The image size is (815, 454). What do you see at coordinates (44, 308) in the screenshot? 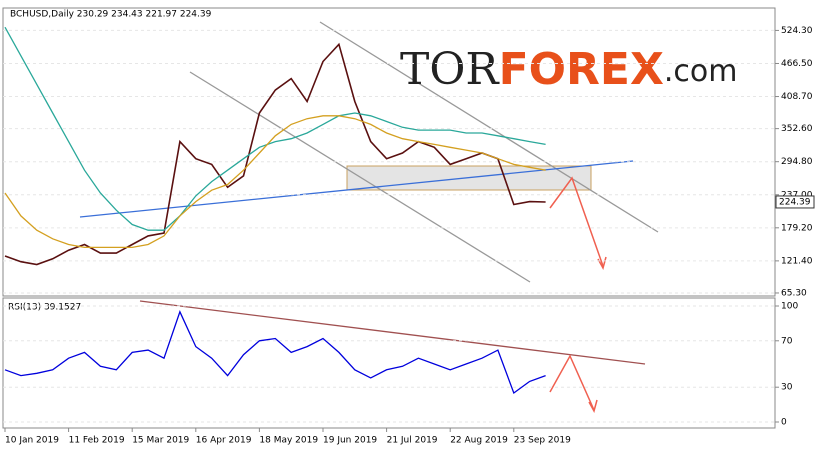
I see `rsi-title: RSI(13) 39.1527` at bounding box center [44, 308].